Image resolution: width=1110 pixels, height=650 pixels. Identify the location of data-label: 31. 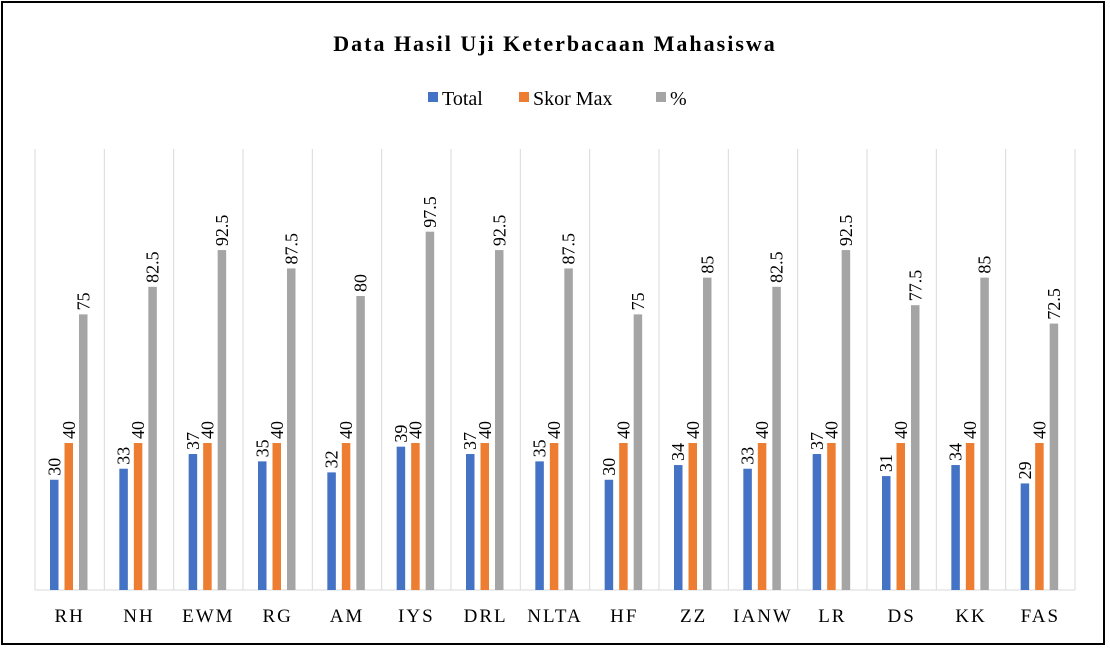
(886, 463).